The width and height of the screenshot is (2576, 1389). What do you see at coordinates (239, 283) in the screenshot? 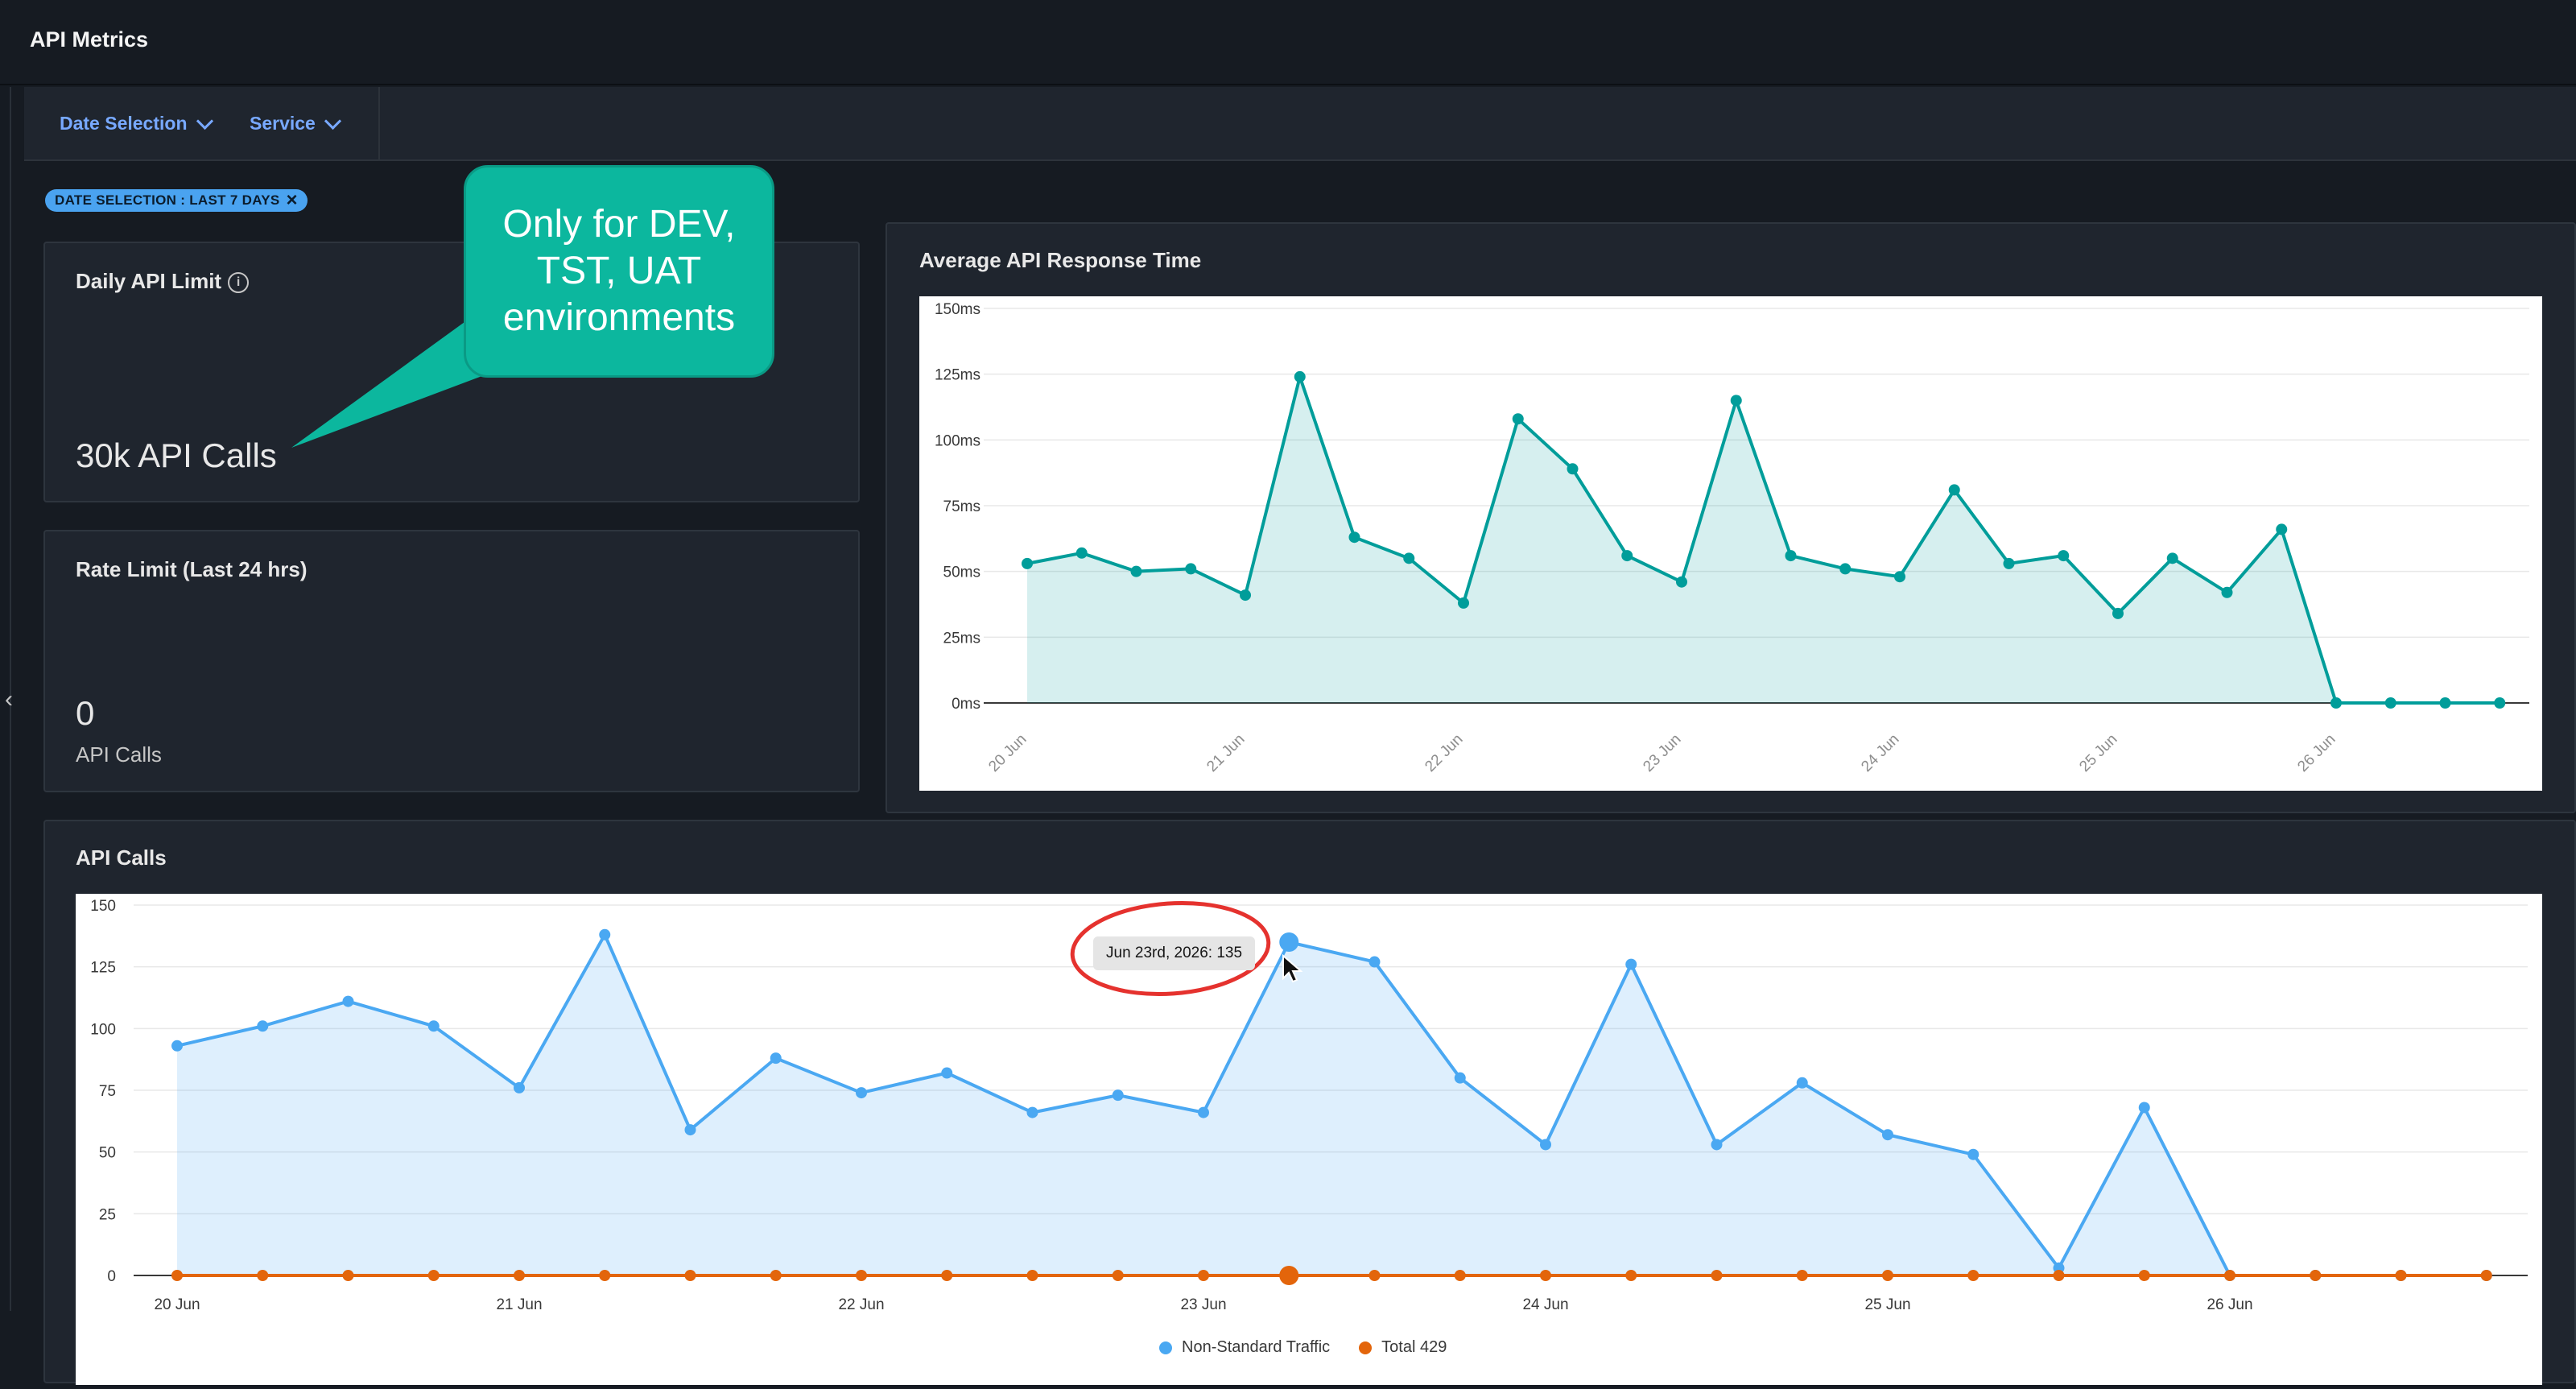
I see `info-icon: i` at bounding box center [239, 283].